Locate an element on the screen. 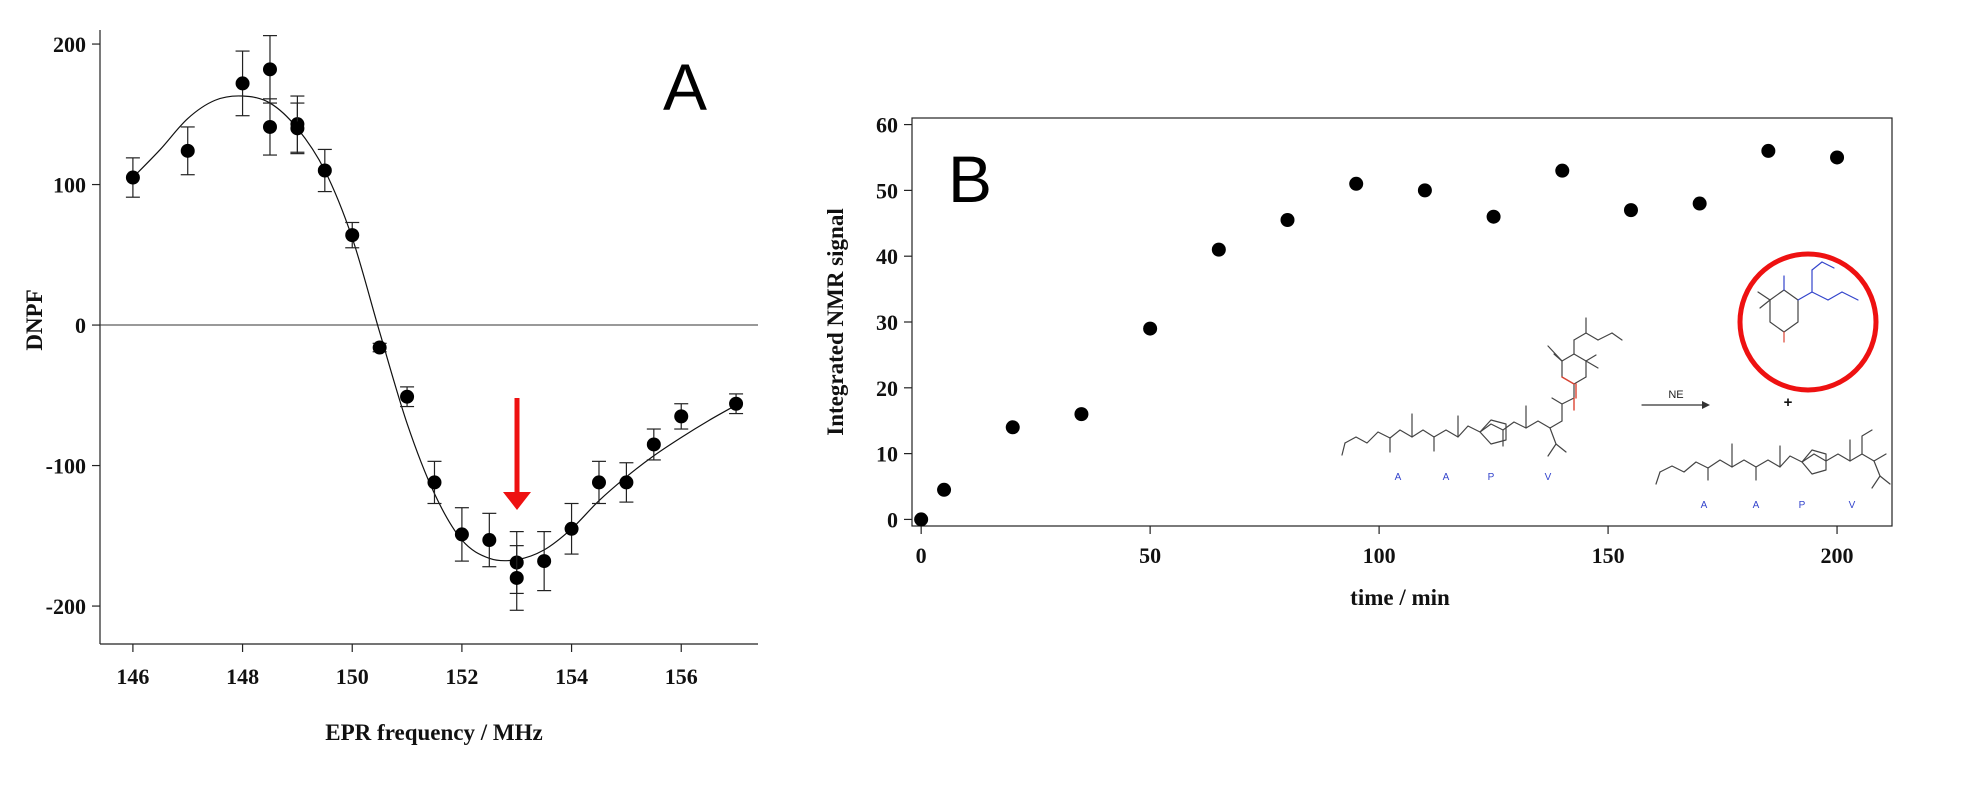  panel-b-y-tick-label: 60 is located at coordinates (887, 125).